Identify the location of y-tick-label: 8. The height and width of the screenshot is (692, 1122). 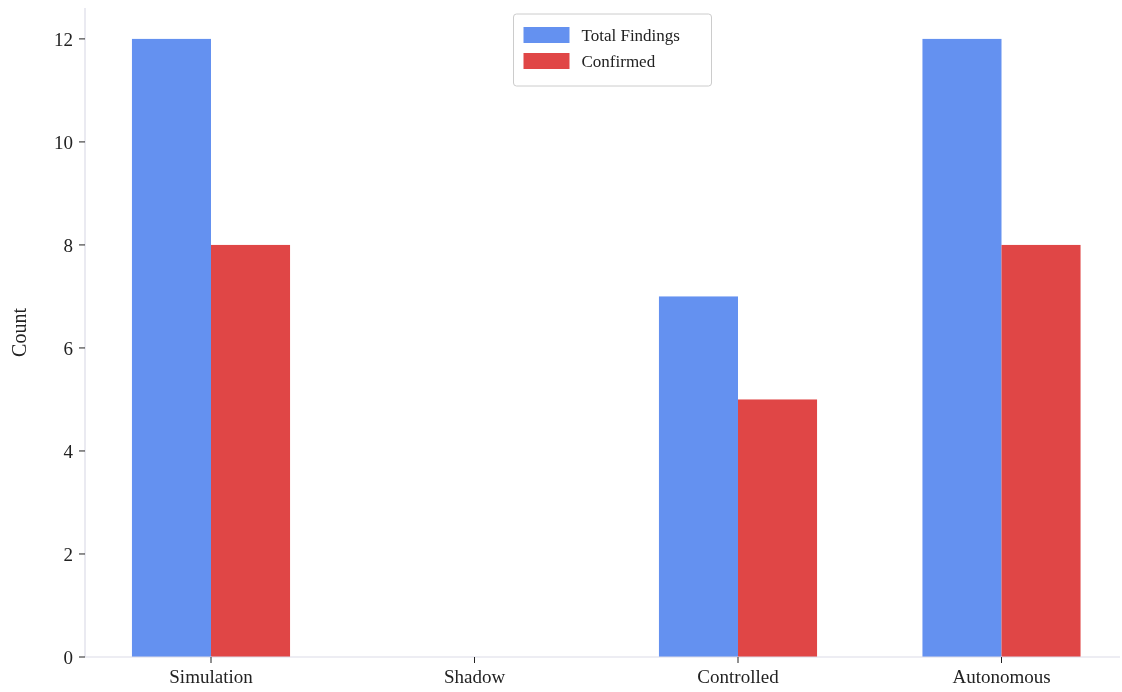
(68, 245).